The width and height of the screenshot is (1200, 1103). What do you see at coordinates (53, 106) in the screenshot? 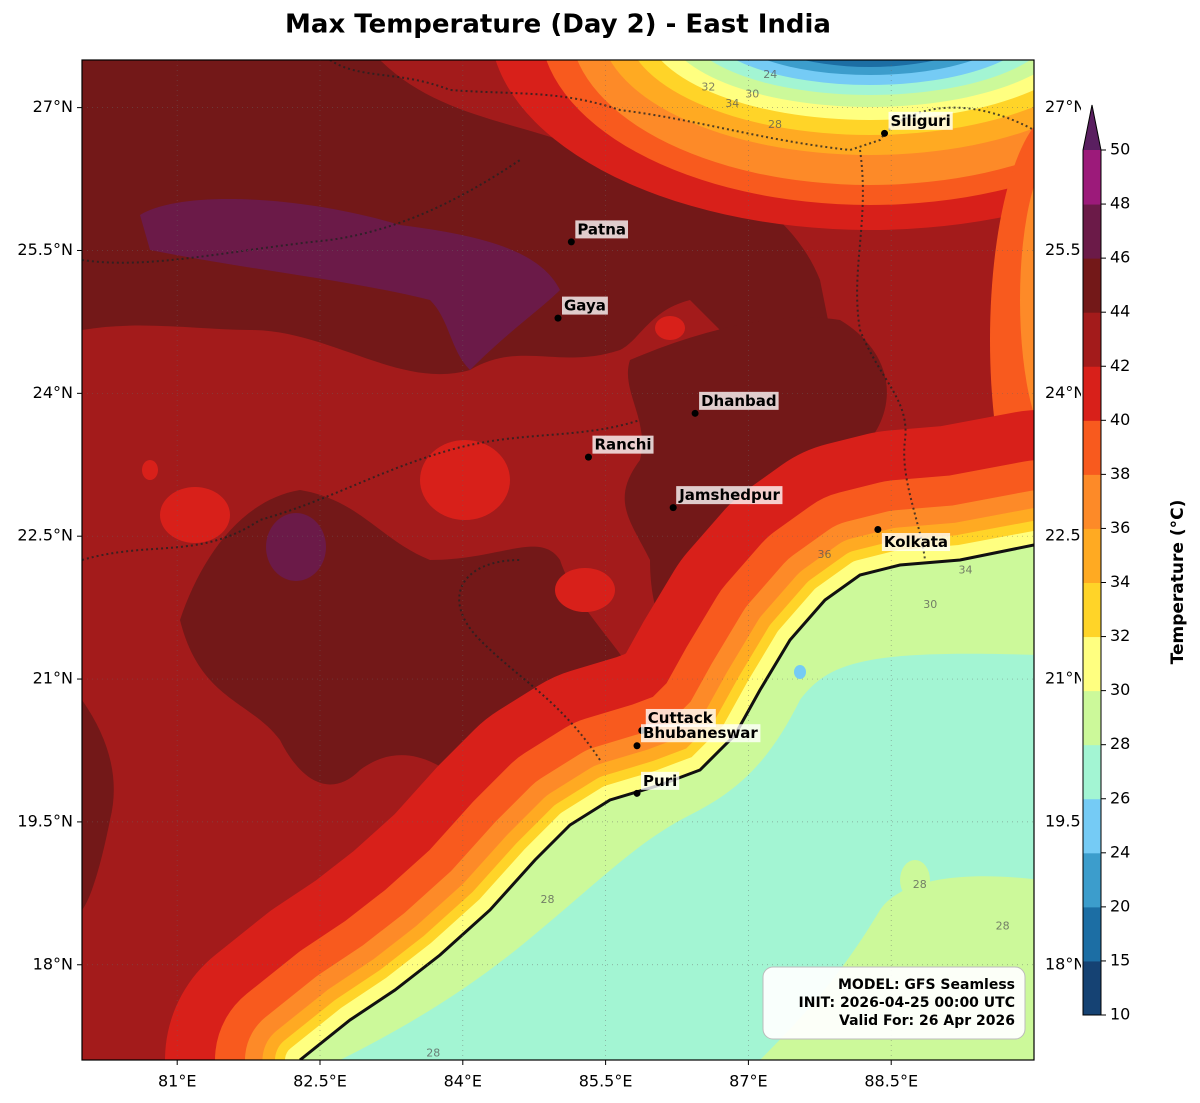
I see `y-tick-label: 27°N` at bounding box center [53, 106].